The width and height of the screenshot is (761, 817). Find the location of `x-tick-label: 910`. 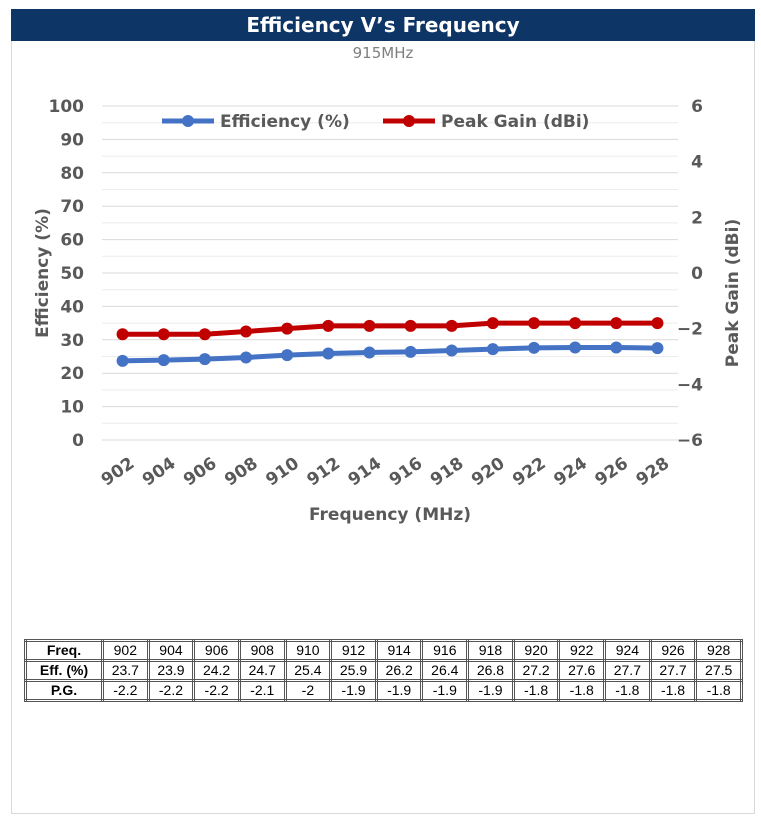

x-tick-label: 910 is located at coordinates (282, 471).